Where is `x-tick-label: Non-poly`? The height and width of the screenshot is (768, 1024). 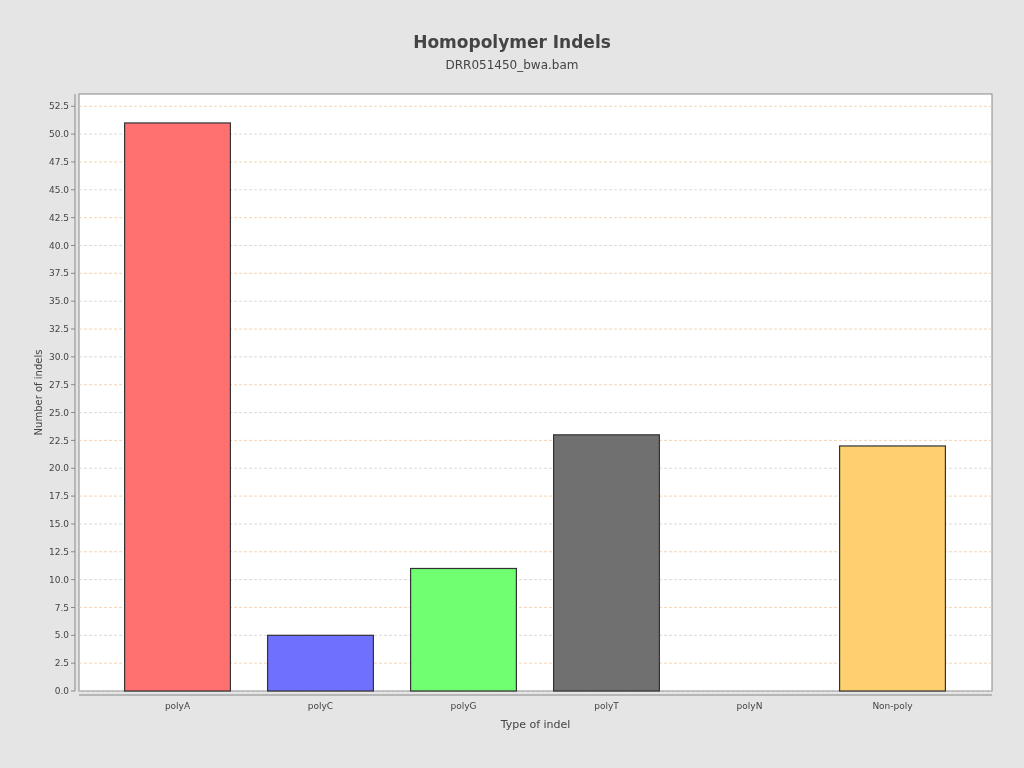
x-tick-label: Non-poly is located at coordinates (893, 706).